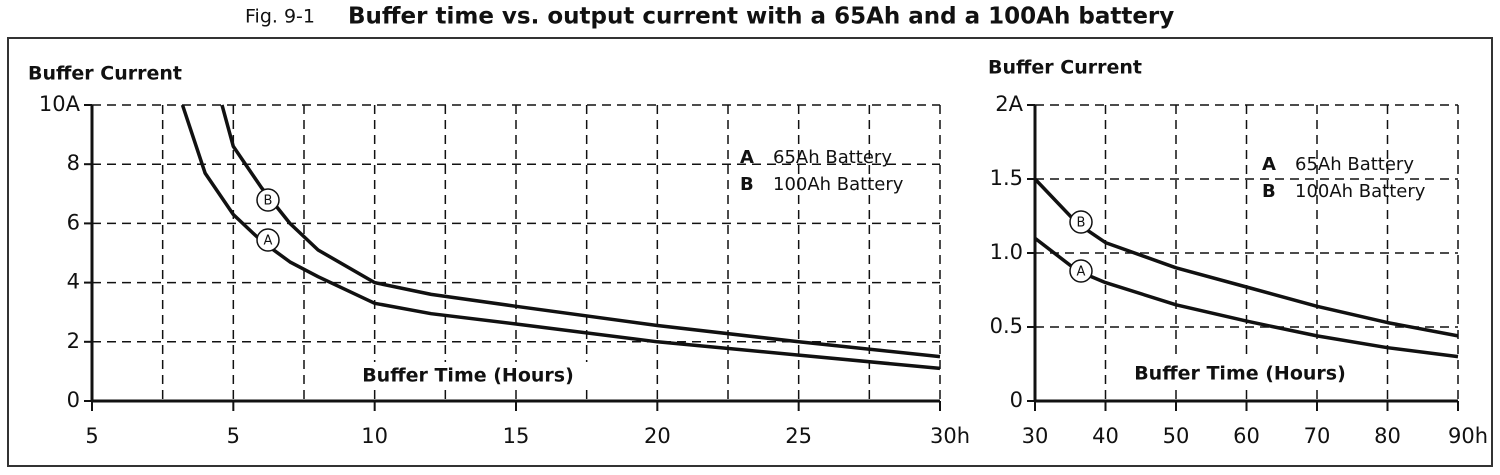 This screenshot has width=1500, height=475. Describe the element at coordinates (1105, 436) in the screenshot. I see `x-tick-label: 40` at that location.